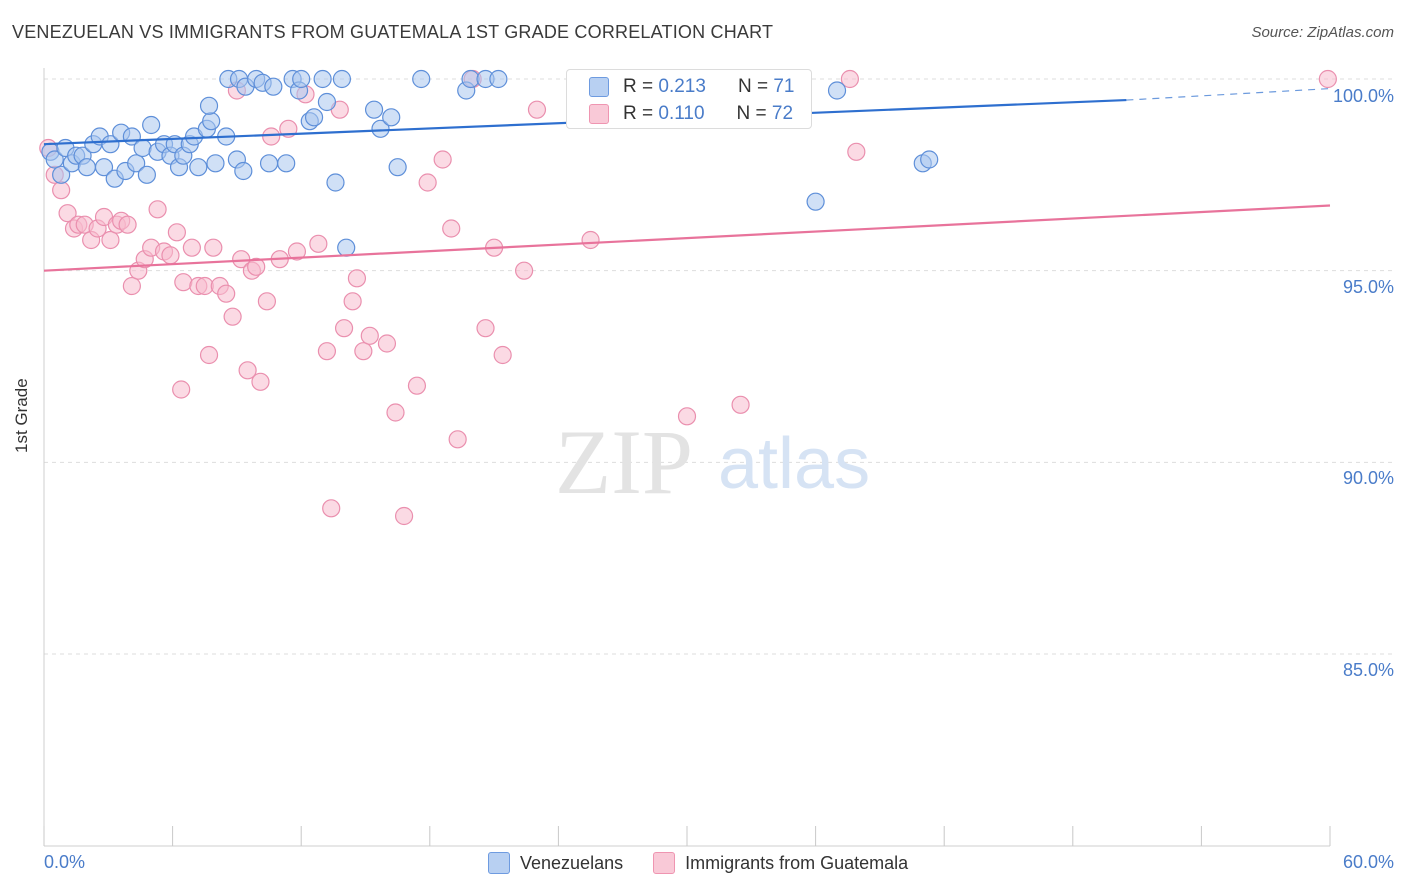 The height and width of the screenshot is (892, 1406). Describe the element at coordinates (1322, 32) in the screenshot. I see `source-label: Source: ZipAtlas.com` at that location.